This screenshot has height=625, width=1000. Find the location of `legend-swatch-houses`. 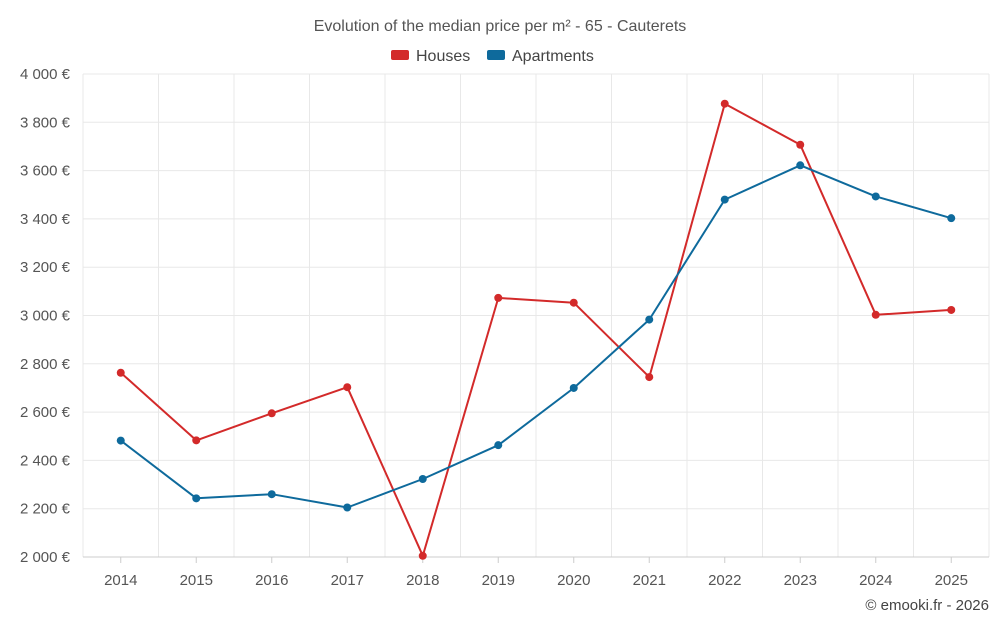

legend-swatch-houses is located at coordinates (400, 55).